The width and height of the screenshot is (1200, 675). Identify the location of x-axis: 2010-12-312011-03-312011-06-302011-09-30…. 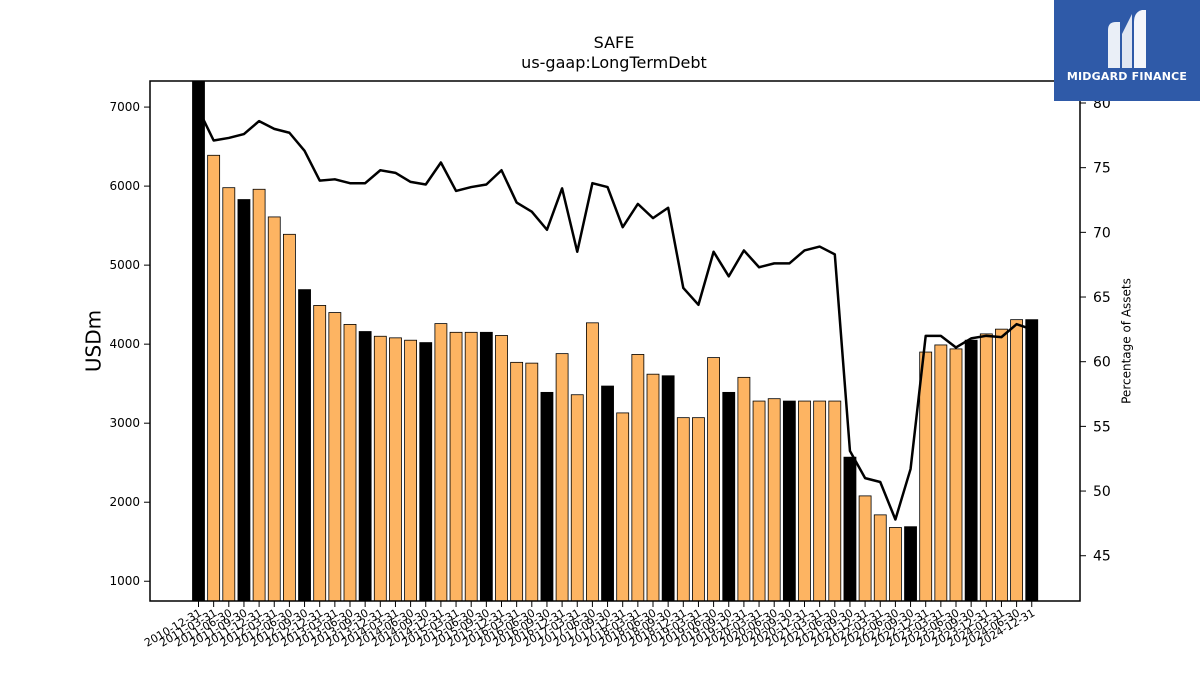
(589, 625).